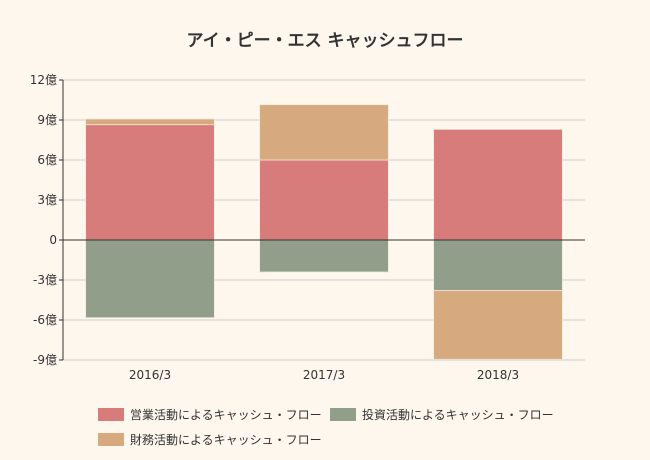 The height and width of the screenshot is (460, 650). Describe the element at coordinates (226, 415) in the screenshot. I see `legend-label: 営業活動によるキャッシュ・フロー` at that location.